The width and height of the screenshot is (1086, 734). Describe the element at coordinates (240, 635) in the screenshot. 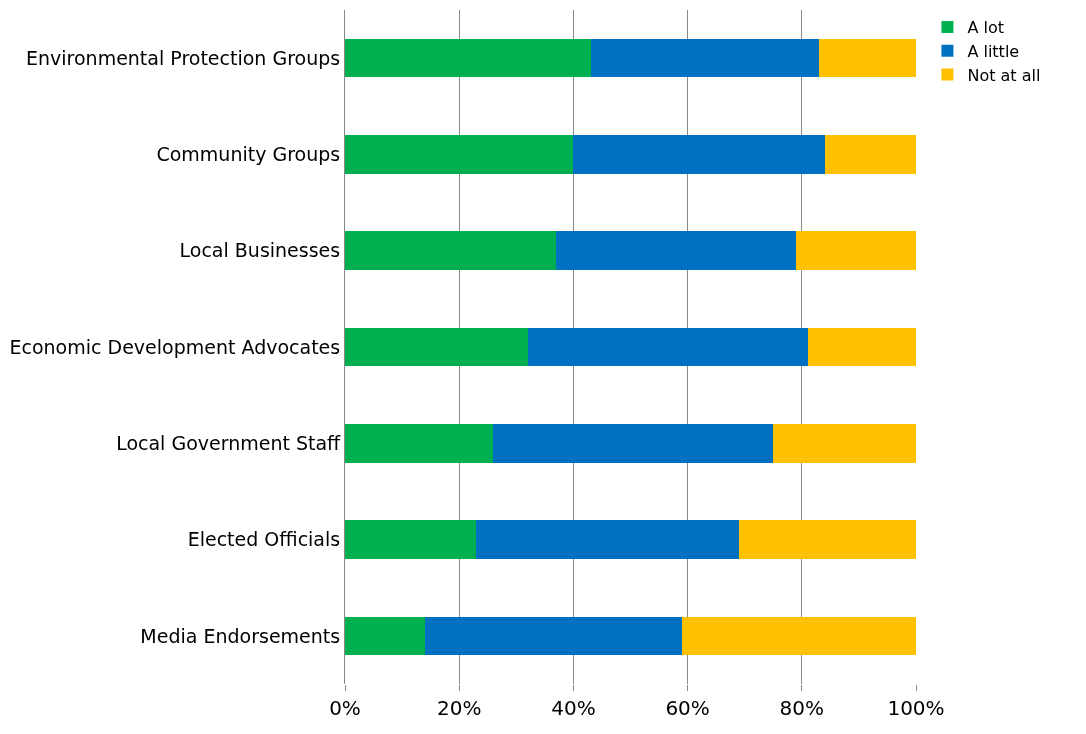

I see `y-tick-label: Media Endorsements` at that location.